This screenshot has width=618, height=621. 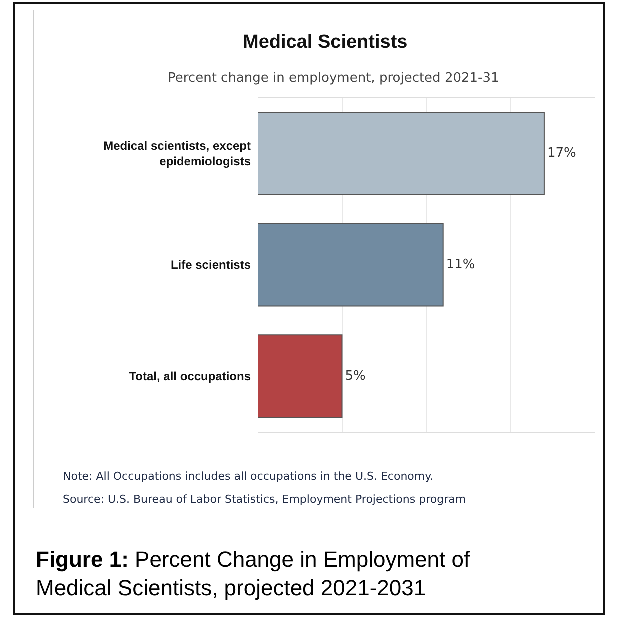 What do you see at coordinates (178, 154) in the screenshot?
I see `y-tick-label: Medical scientists, except epidemiologists` at bounding box center [178, 154].